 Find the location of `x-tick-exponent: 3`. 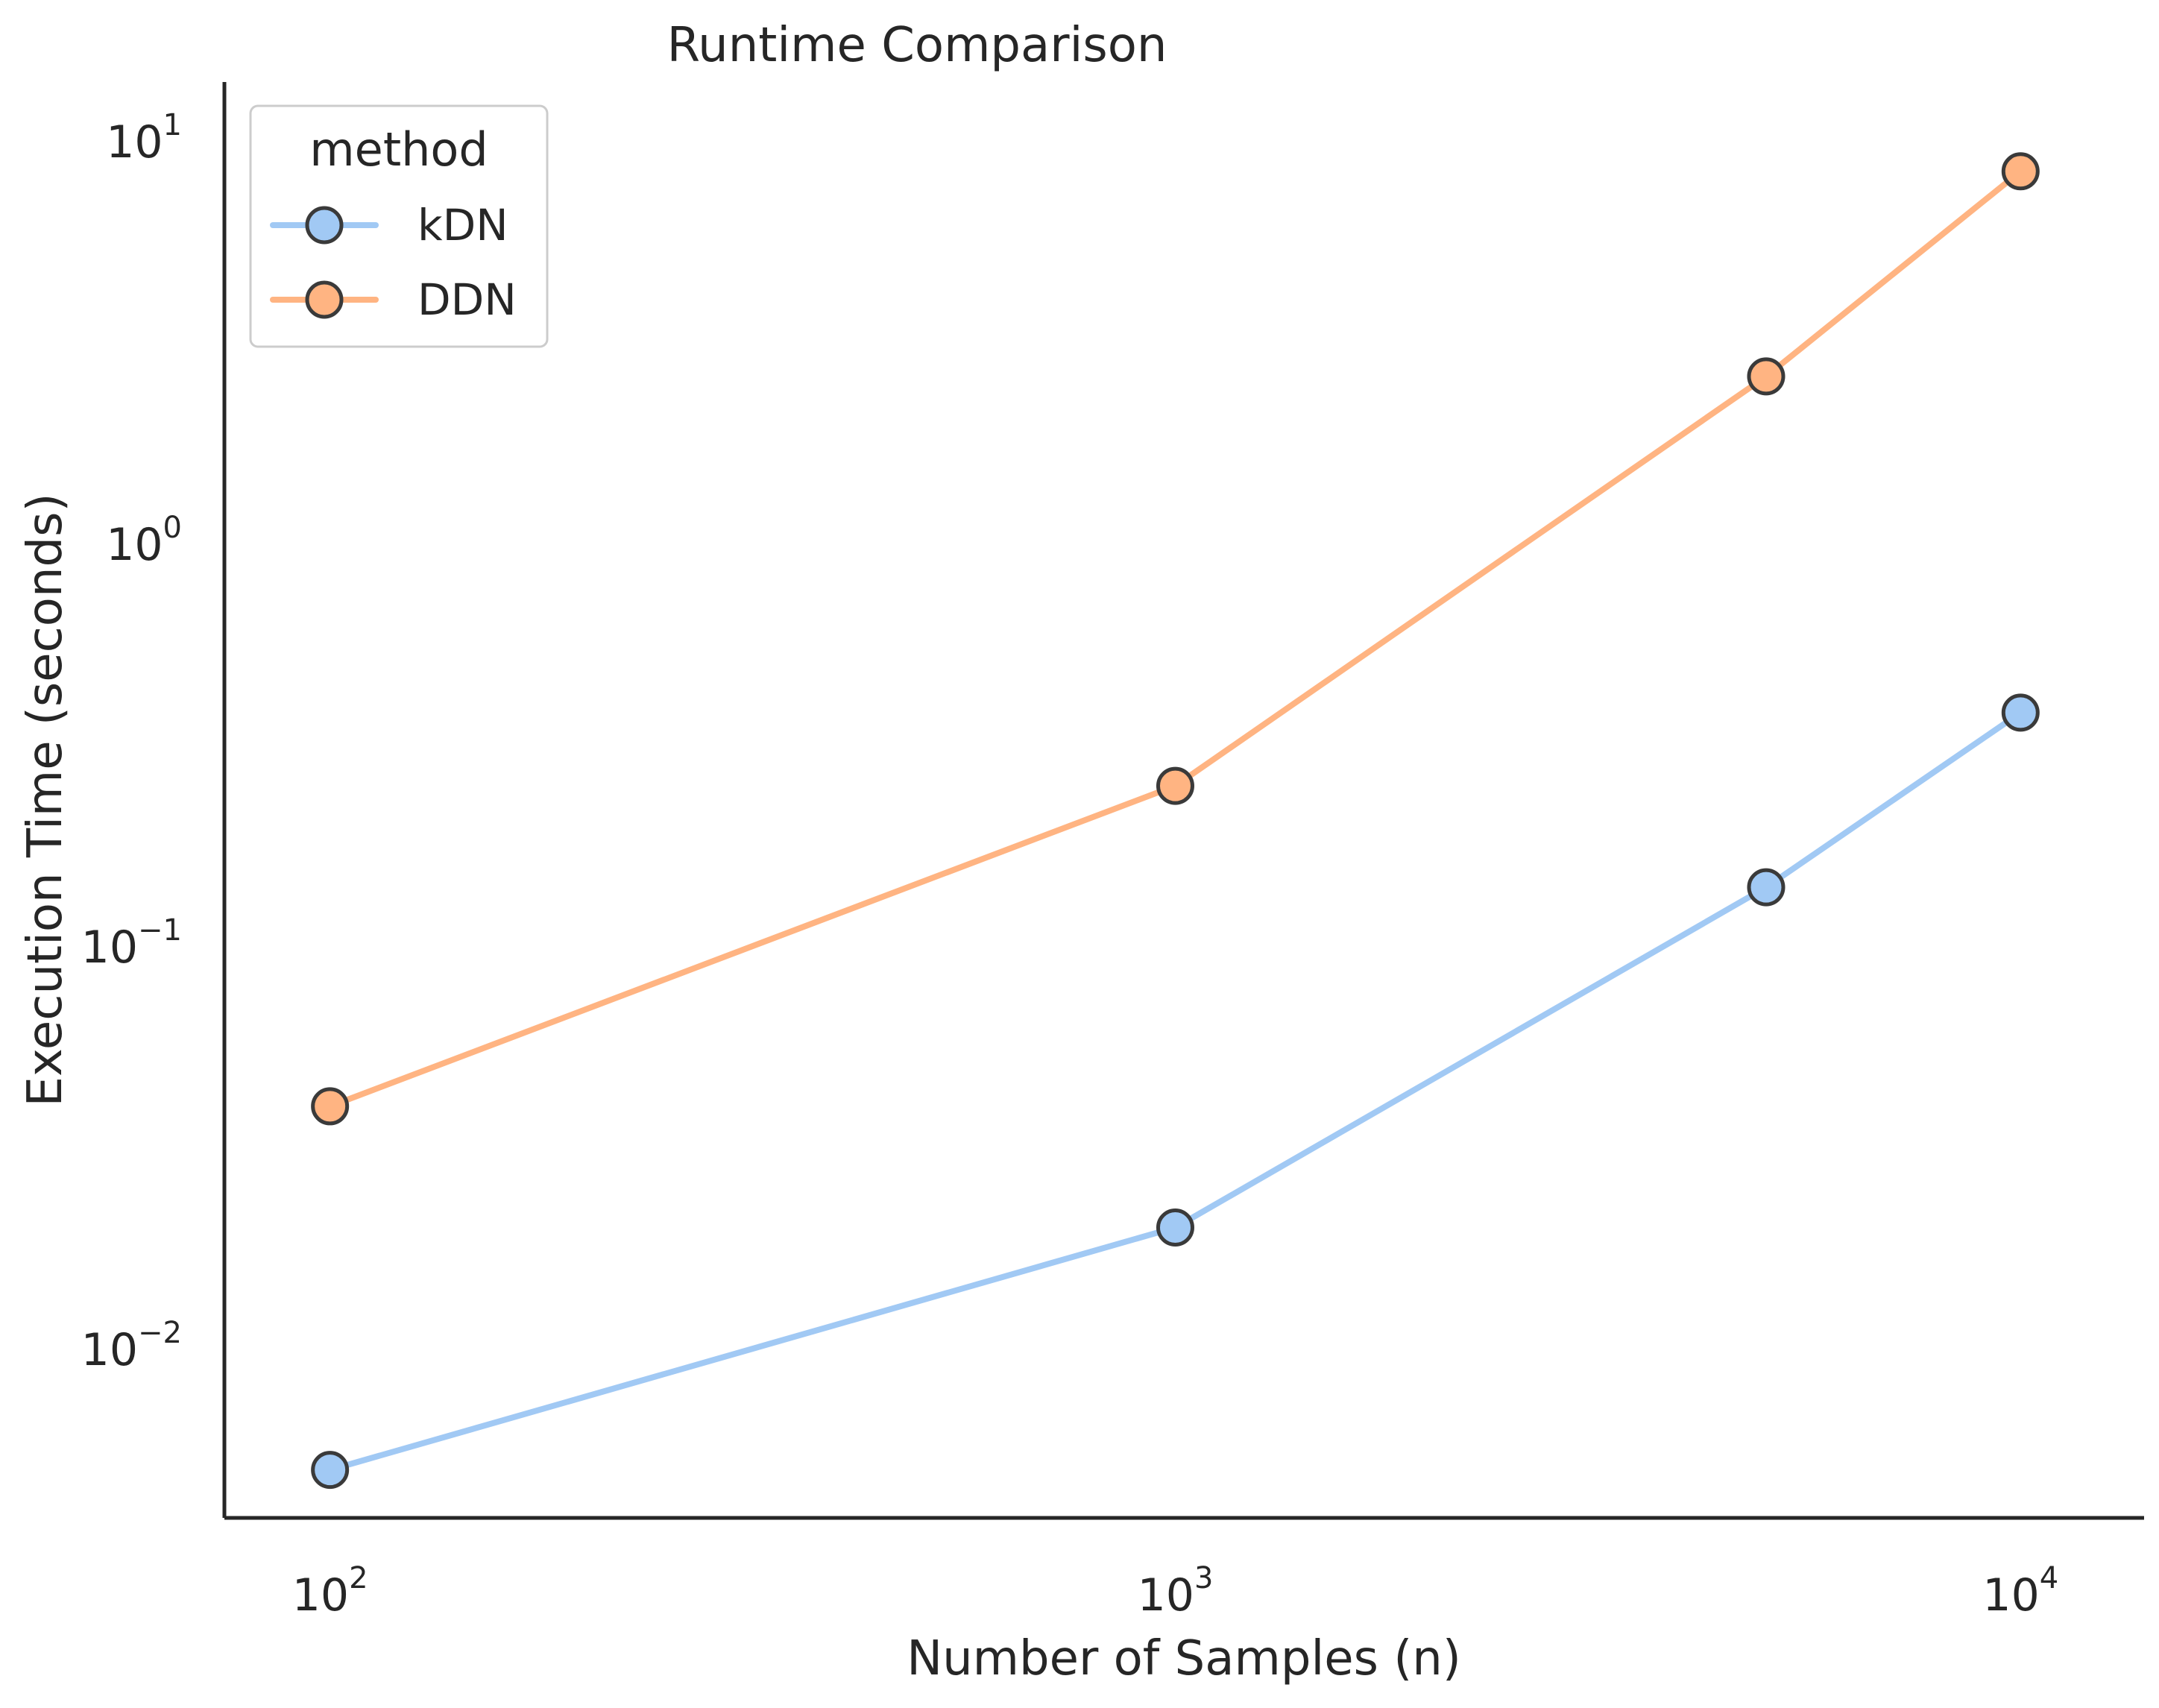

x-tick-exponent: 3 is located at coordinates (1203, 1578).